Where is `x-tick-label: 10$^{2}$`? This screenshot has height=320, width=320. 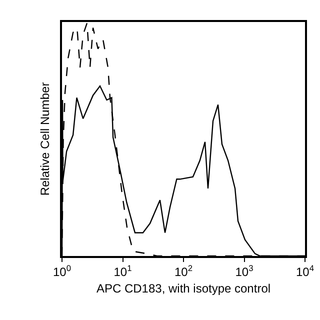 x-tick-label: 10$^{2}$ is located at coordinates (183, 271).